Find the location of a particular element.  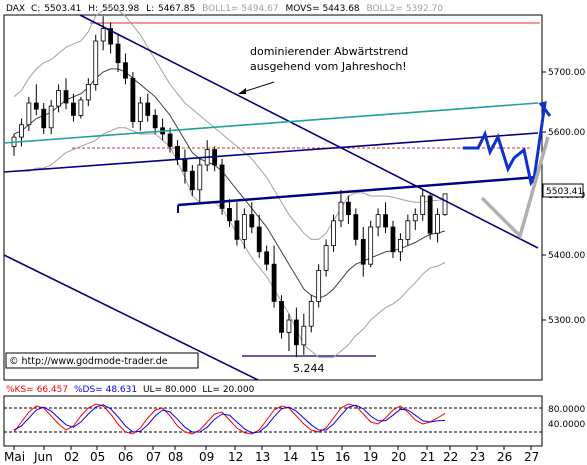

x-tick-label: 09 is located at coordinates (206, 457).